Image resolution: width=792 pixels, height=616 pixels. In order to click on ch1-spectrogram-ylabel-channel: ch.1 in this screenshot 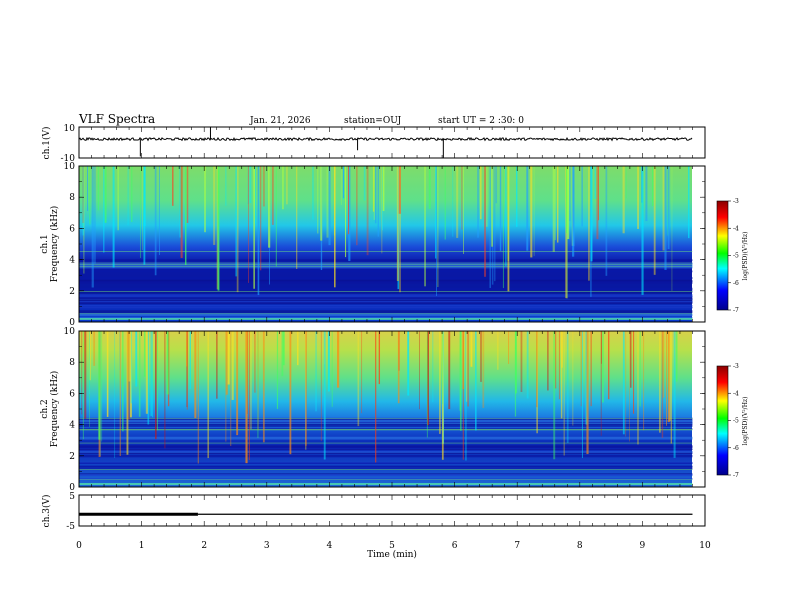, I will do `click(45, 243)`.